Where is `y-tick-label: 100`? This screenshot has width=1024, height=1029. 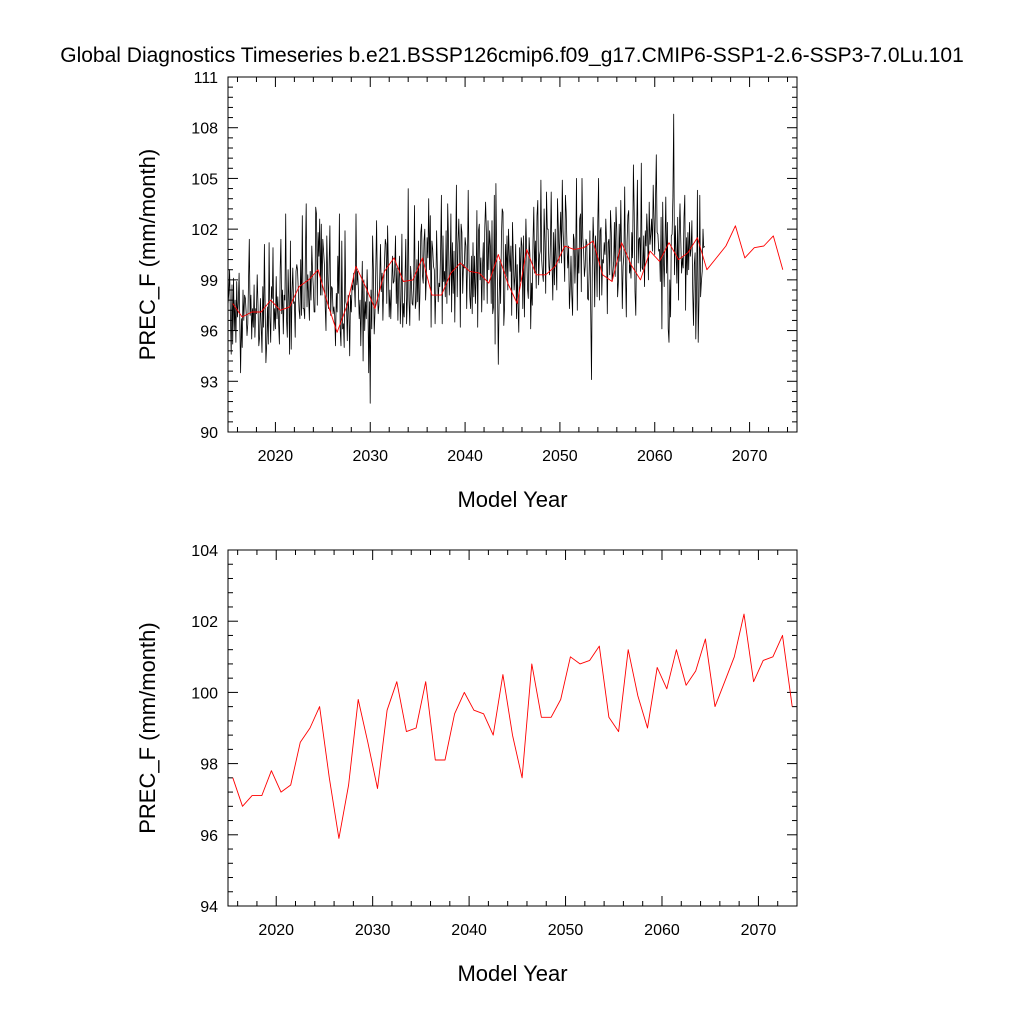 y-tick-label: 100 is located at coordinates (204, 693).